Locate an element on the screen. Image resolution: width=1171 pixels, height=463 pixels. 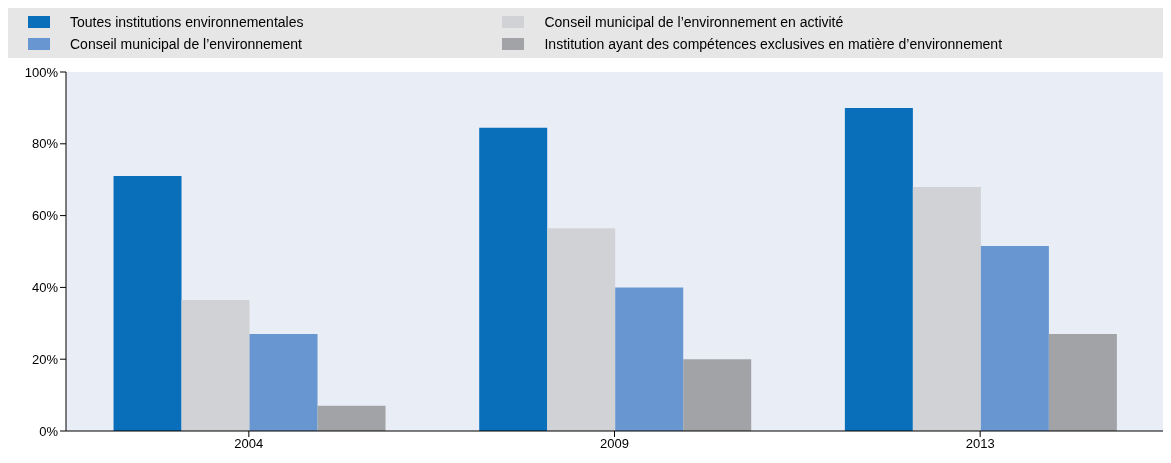
x-tick-label: 2009 is located at coordinates (614, 444).